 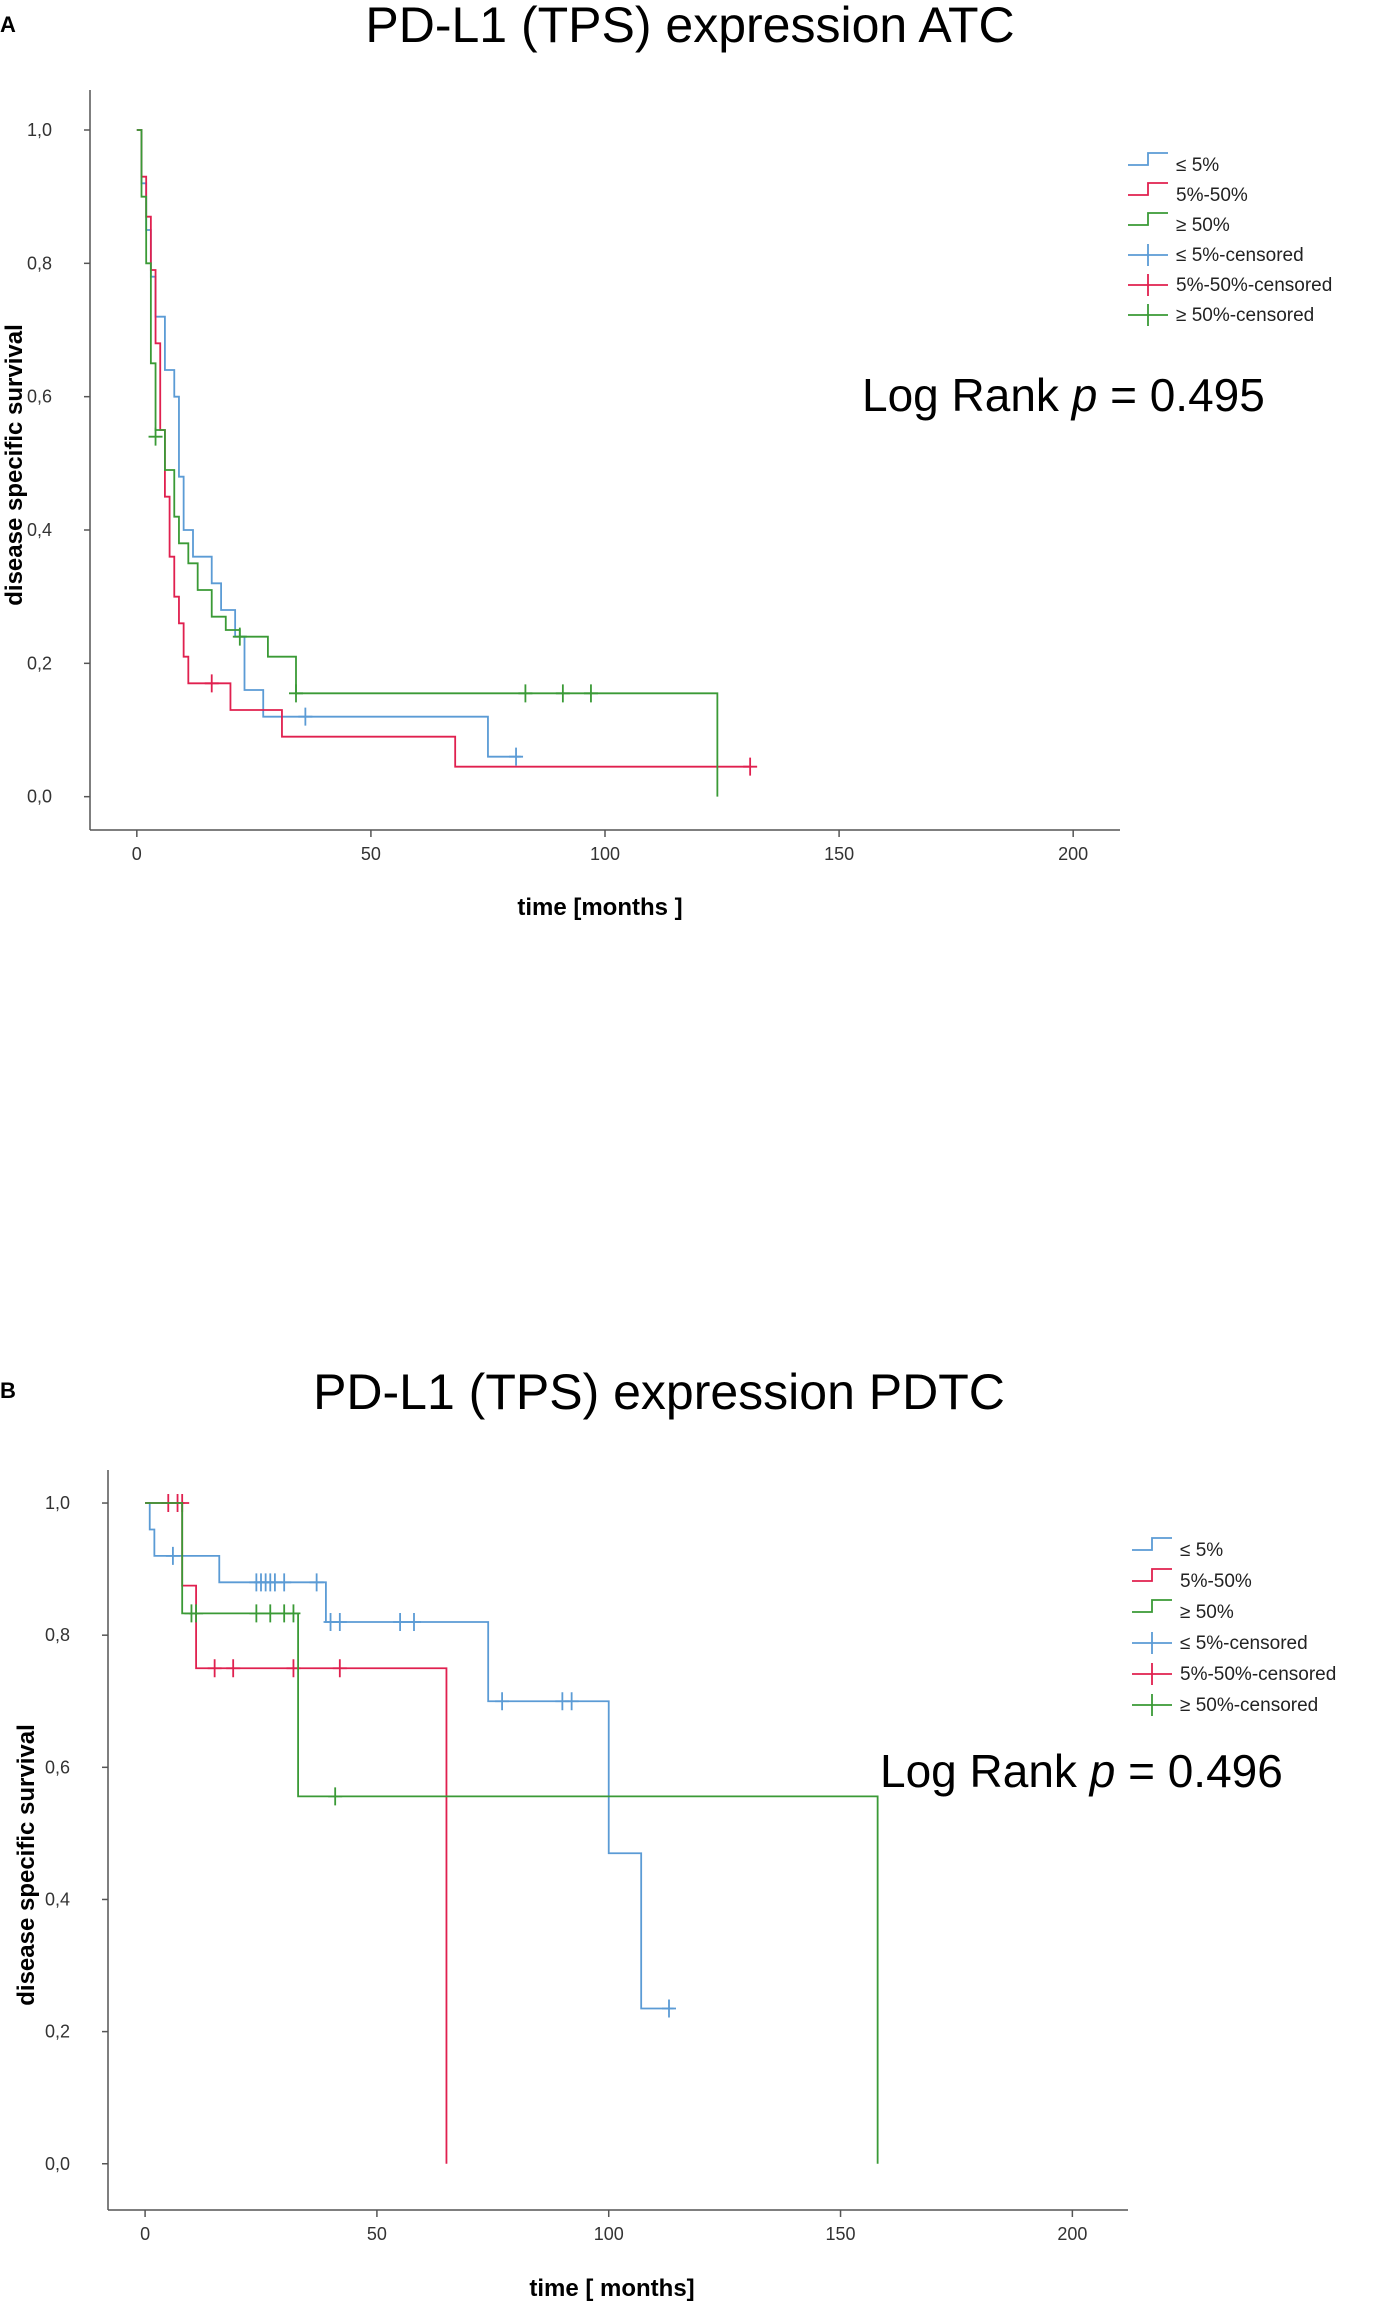 What do you see at coordinates (689, 26) in the screenshot?
I see `panel-a-title: PD-L1 (TPS) expression ATC` at bounding box center [689, 26].